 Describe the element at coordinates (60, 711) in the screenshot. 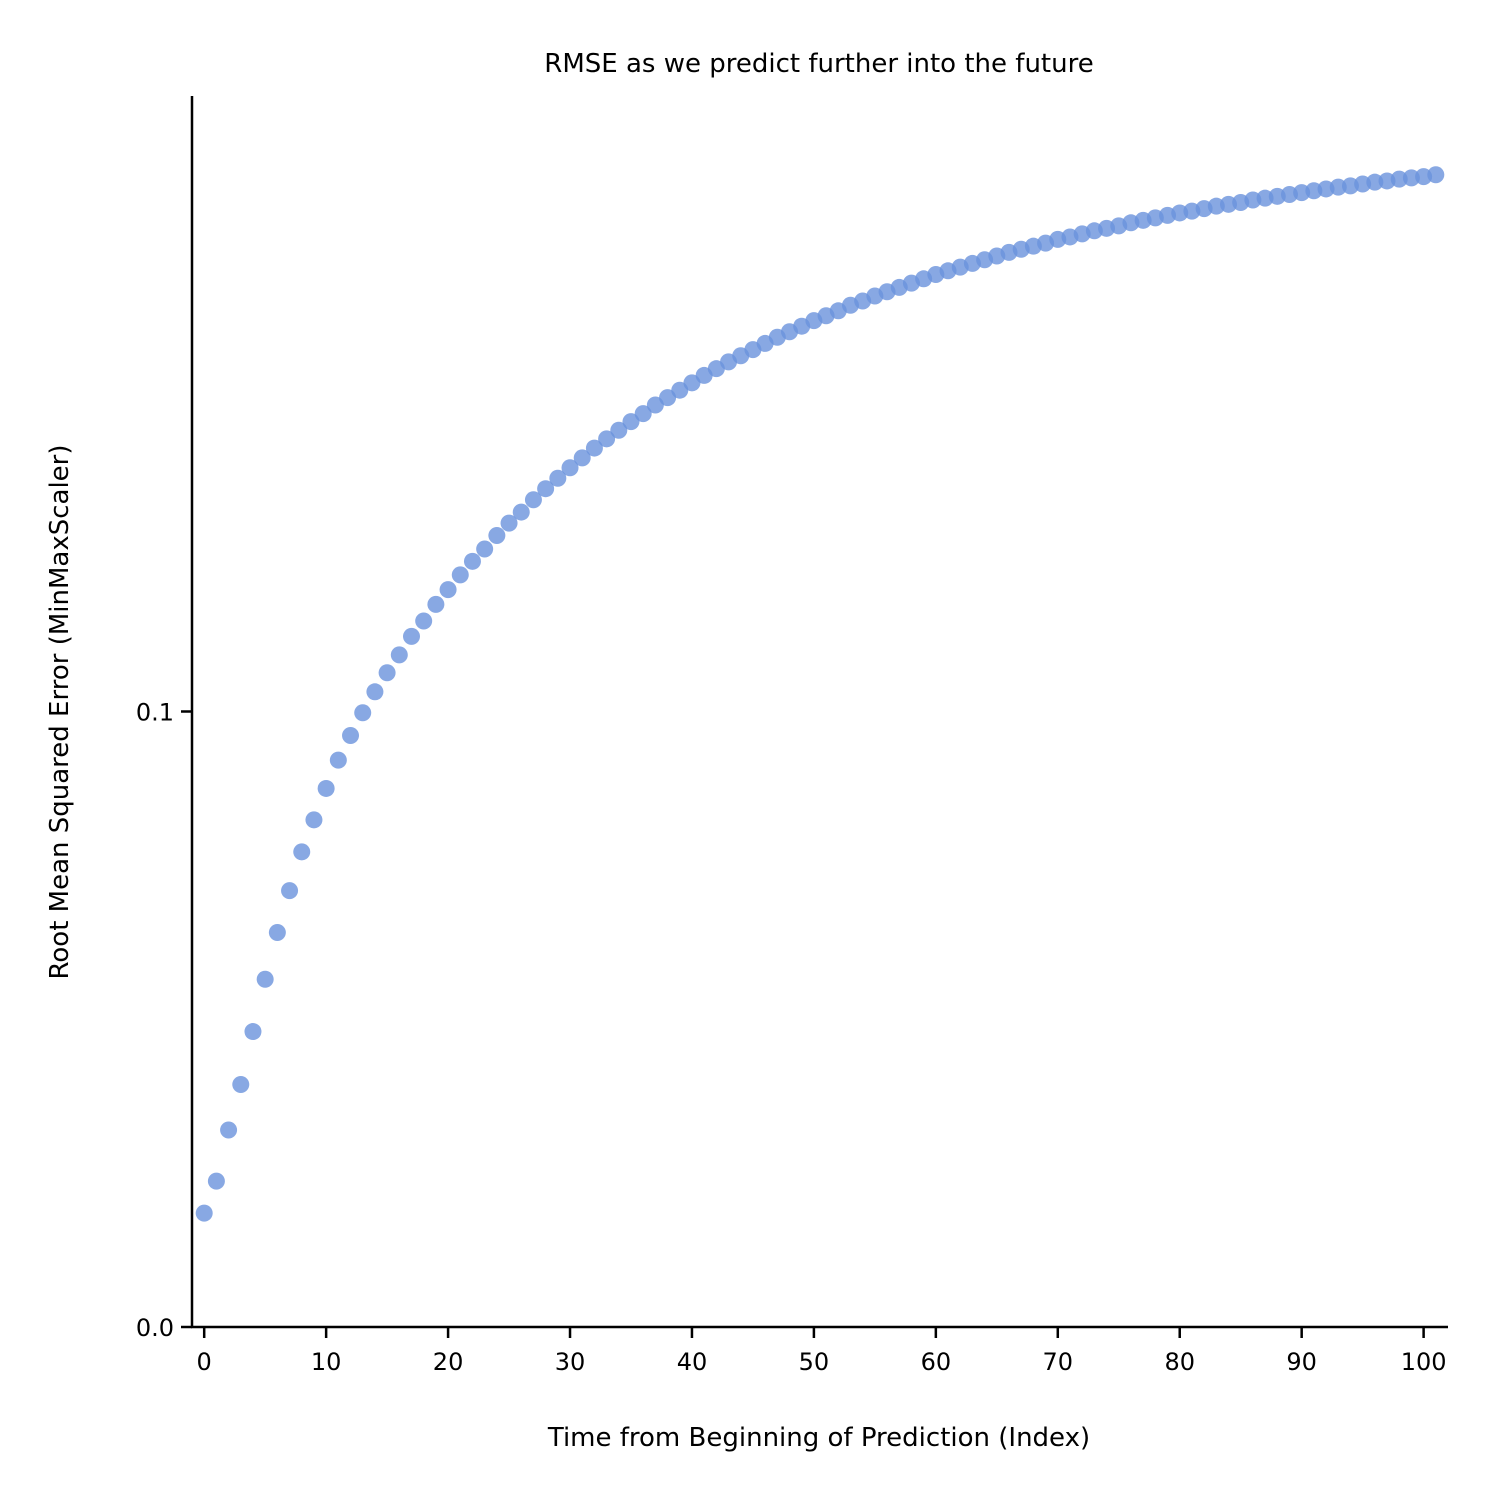

I see `y-axis-label: Root Mean Squared Error (MinMaxScaler)` at that location.